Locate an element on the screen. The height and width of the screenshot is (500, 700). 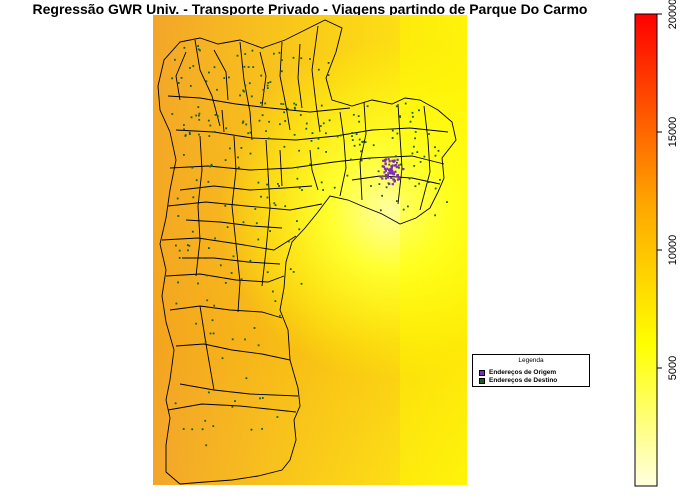
legend-item-destination: Endereços de Destino is located at coordinates (518, 380).